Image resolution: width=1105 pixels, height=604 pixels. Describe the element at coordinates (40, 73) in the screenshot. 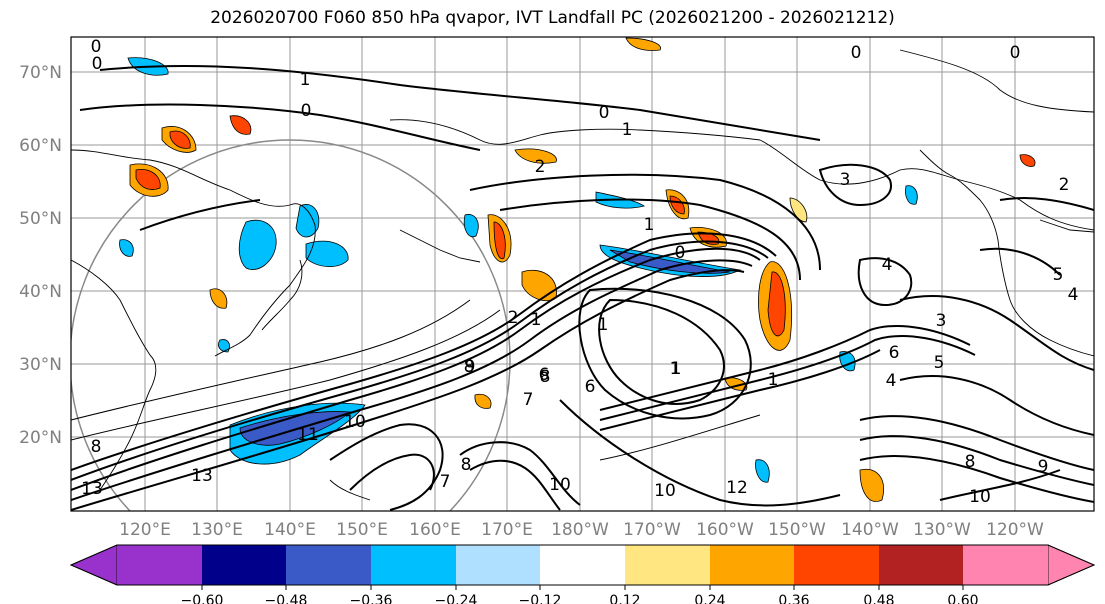

I see `latitude-label: 70°N` at that location.